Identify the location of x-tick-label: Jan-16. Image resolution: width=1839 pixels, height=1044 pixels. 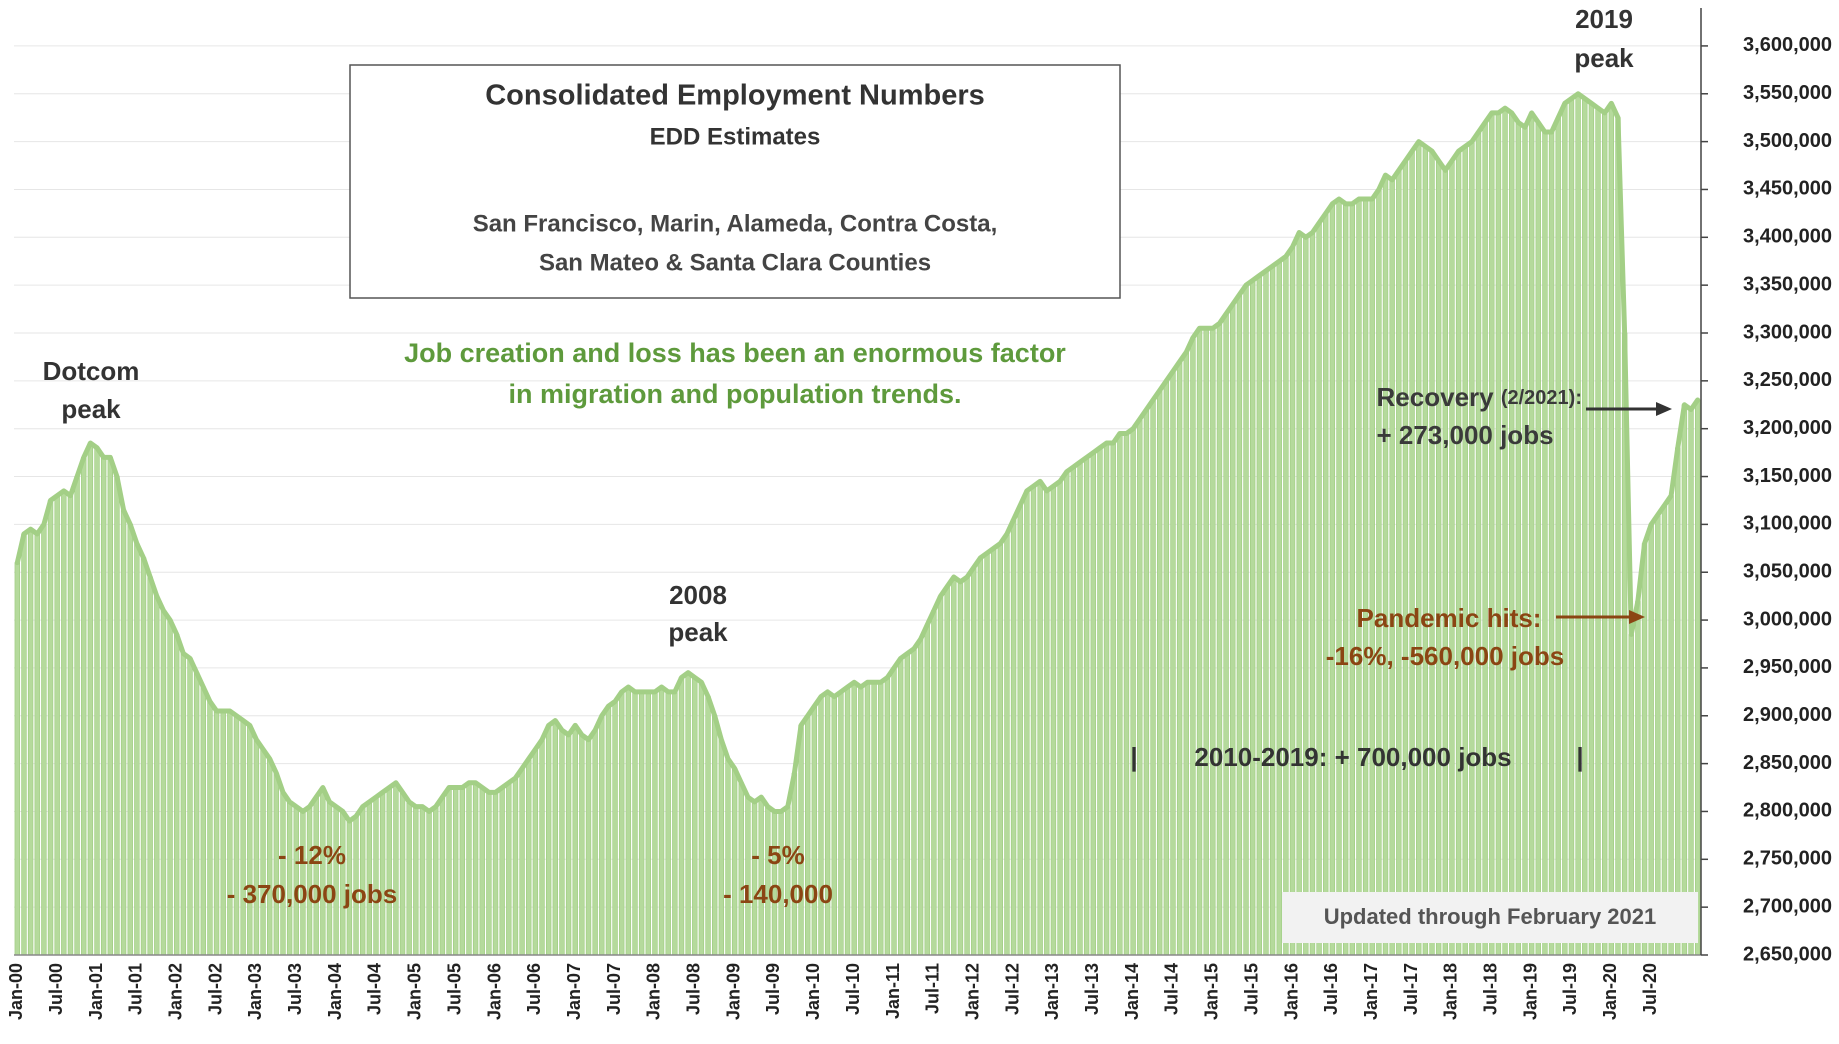
(1291, 991).